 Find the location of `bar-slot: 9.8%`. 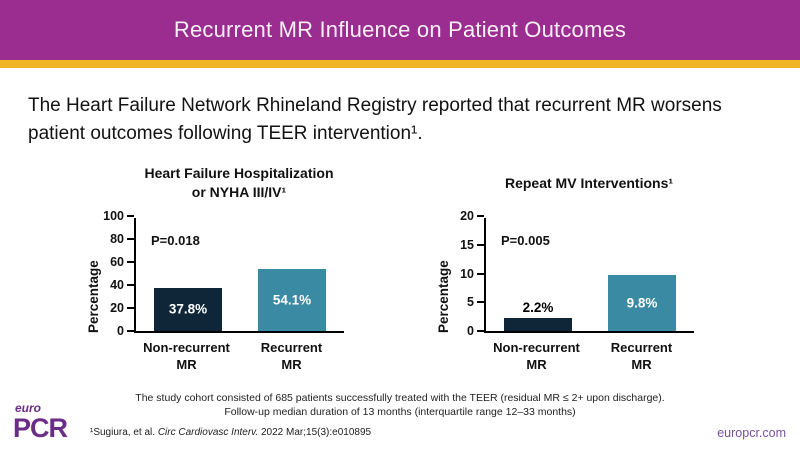

bar-slot: 9.8% is located at coordinates (642, 274).